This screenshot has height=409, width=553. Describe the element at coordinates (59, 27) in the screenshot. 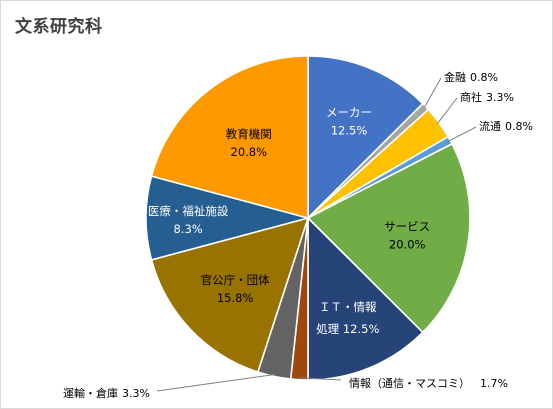

I see `chart-title: 文系研究科` at that location.